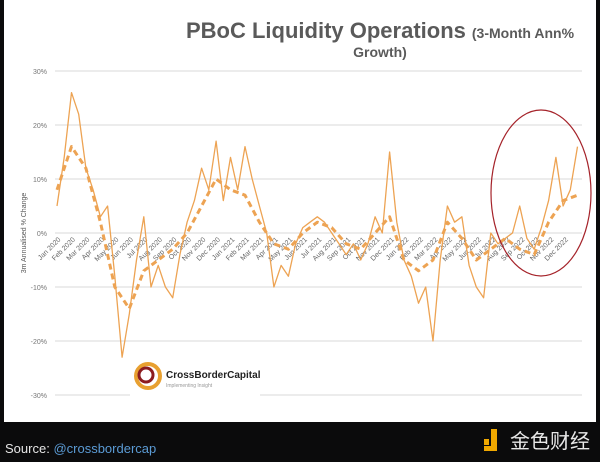 The image size is (600, 462). Describe the element at coordinates (24, 233) in the screenshot. I see `y-axis-label: 3m Annualised % Change` at that location.